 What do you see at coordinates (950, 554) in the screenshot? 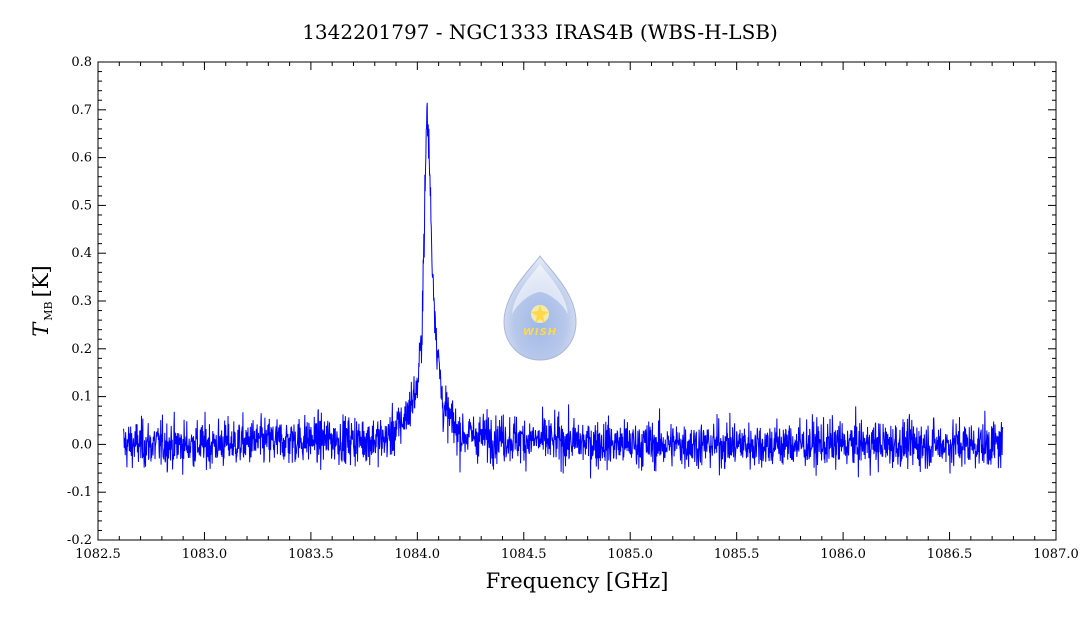
I see `x-tick-label: 1086.5` at bounding box center [950, 554].